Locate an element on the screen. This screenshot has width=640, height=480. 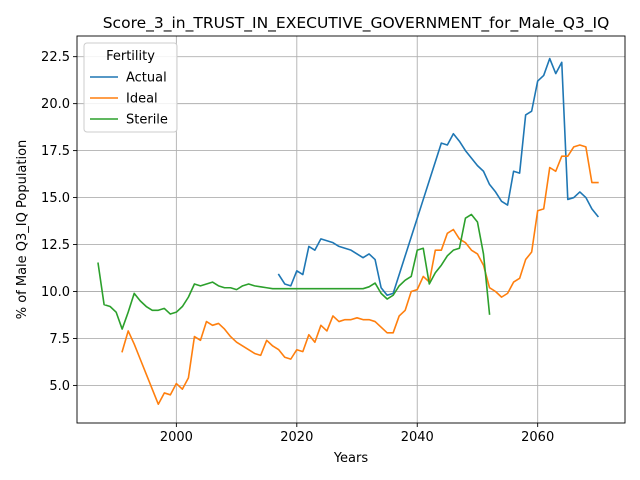
y-axis-label: % of Male Q3_IQ Population is located at coordinates (22, 230).